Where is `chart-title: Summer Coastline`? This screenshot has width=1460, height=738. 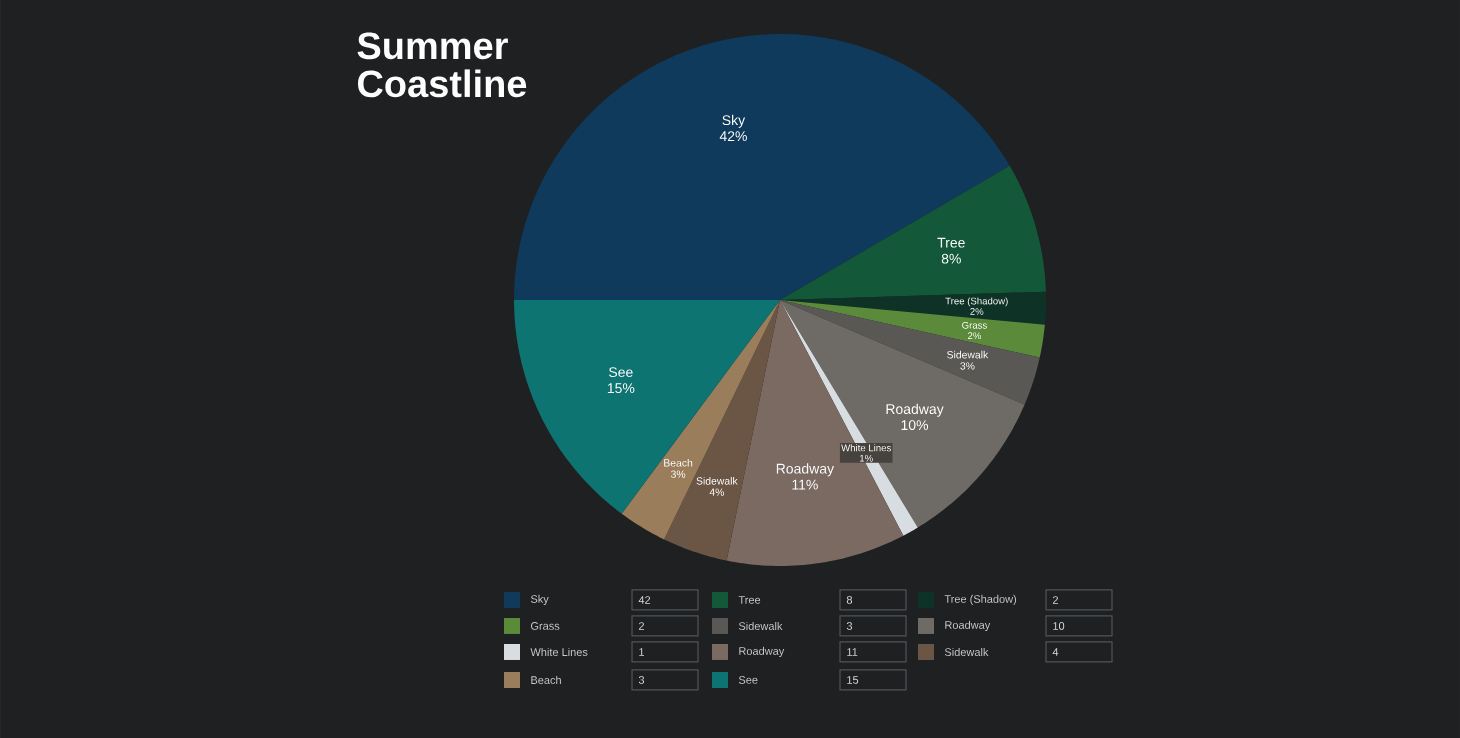 chart-title: Summer Coastline is located at coordinates (442, 65).